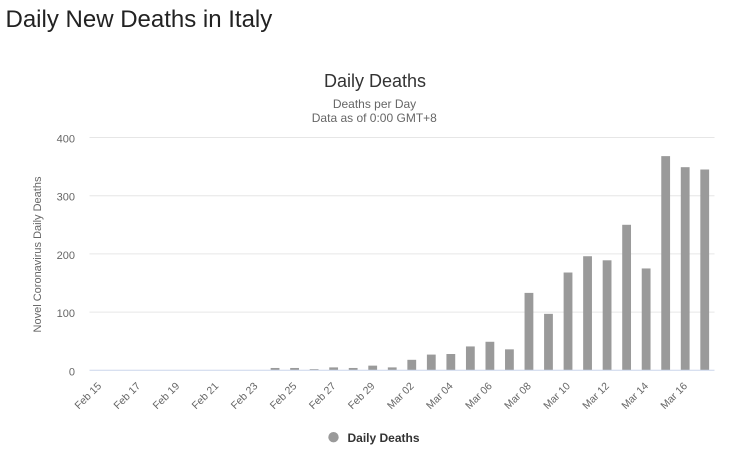 Image resolution: width=736 pixels, height=469 pixels. Describe the element at coordinates (374, 104) in the screenshot. I see `svg-text: Deaths per Day` at that location.